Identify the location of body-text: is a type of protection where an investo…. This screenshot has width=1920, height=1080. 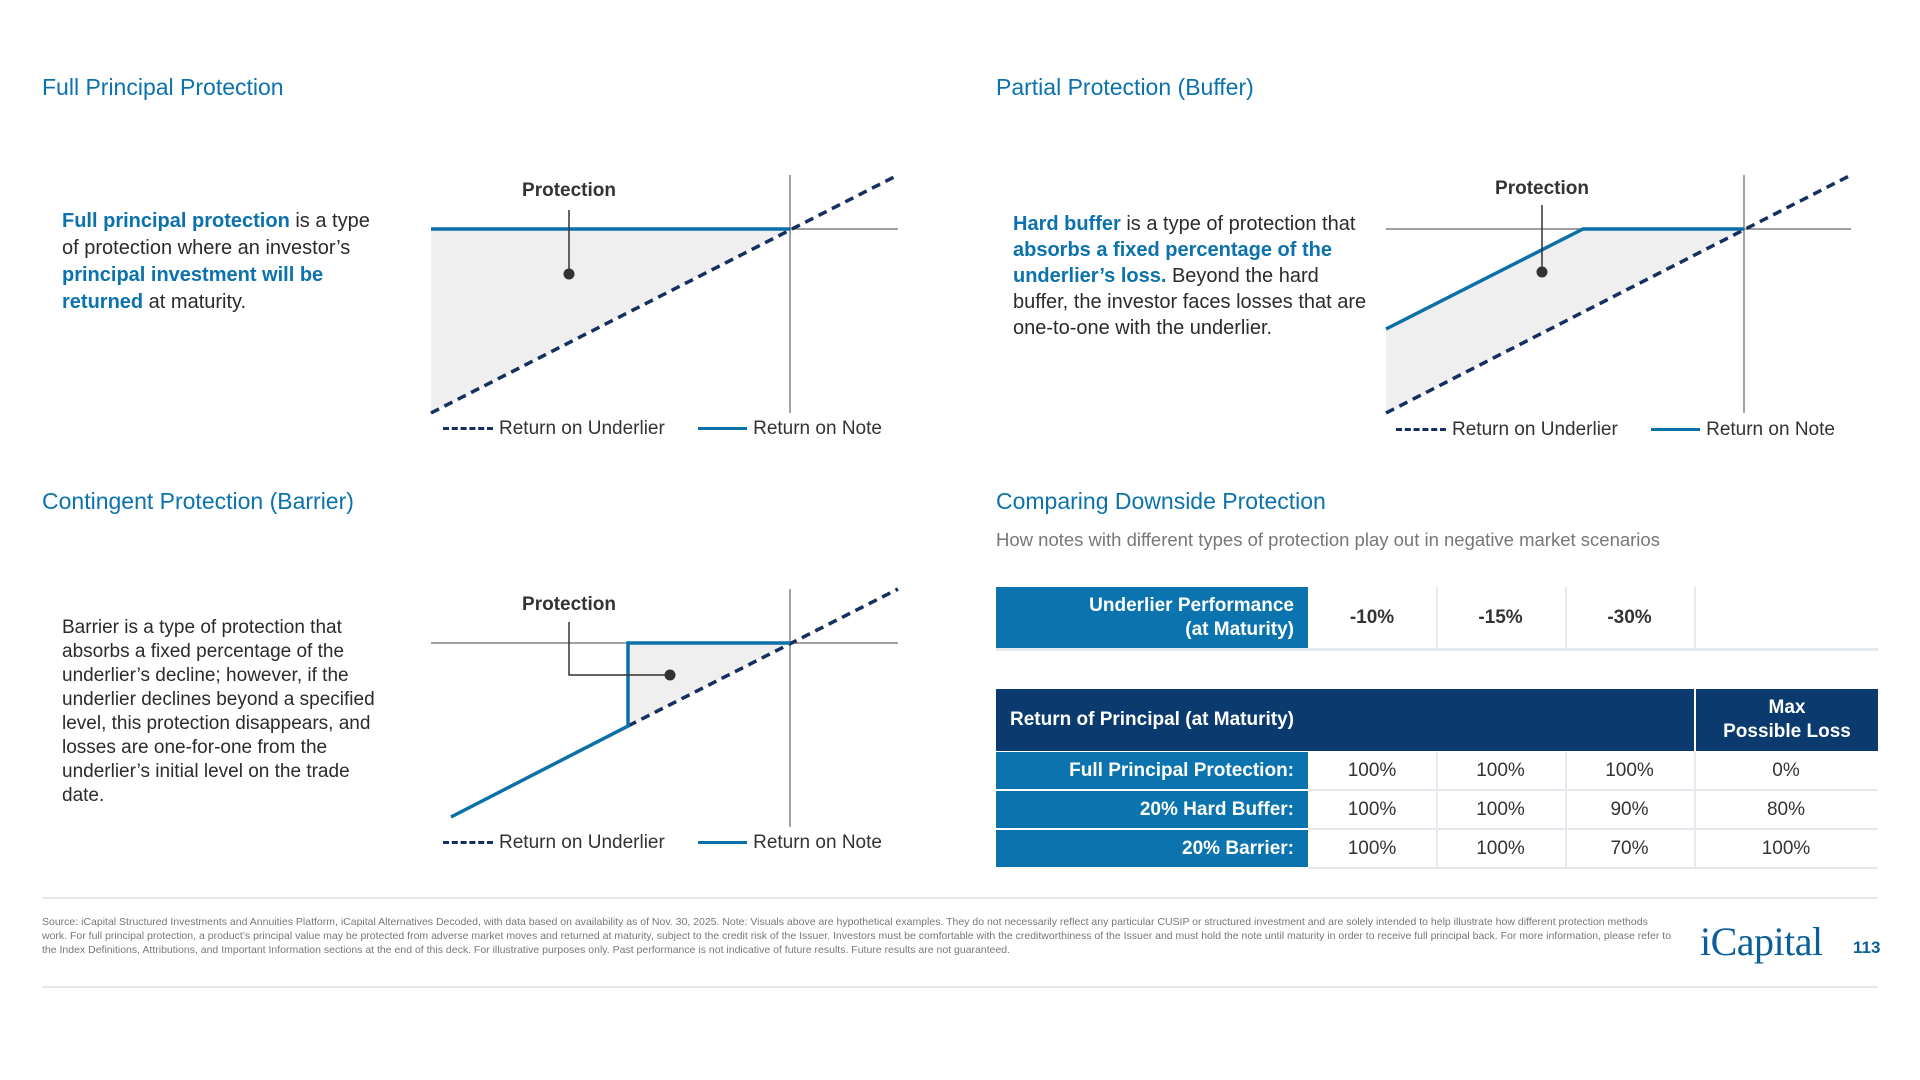
(216, 234).